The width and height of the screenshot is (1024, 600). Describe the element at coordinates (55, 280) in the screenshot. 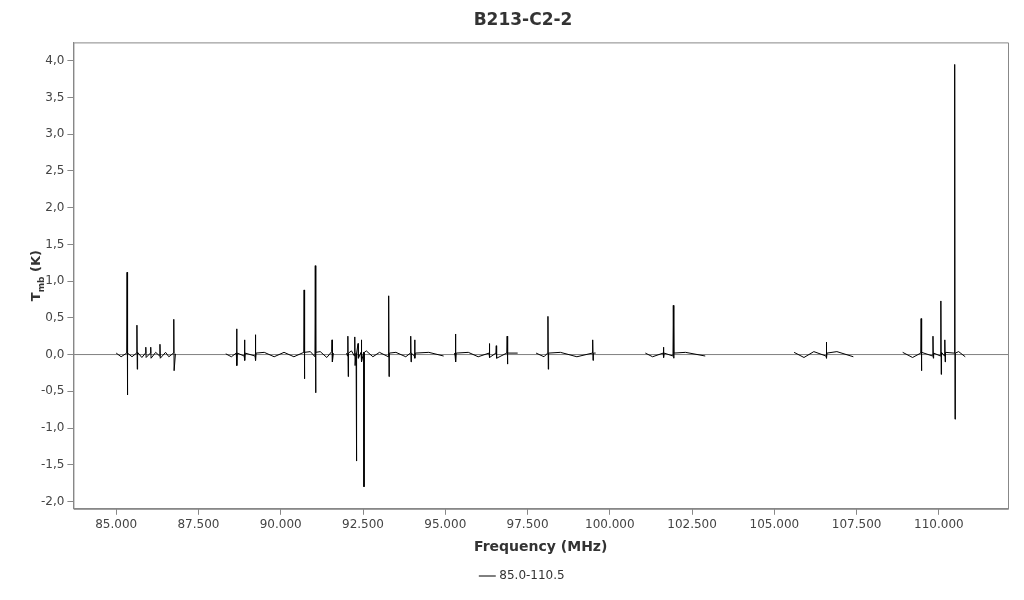

I see `y-tick-label: 1,0` at that location.